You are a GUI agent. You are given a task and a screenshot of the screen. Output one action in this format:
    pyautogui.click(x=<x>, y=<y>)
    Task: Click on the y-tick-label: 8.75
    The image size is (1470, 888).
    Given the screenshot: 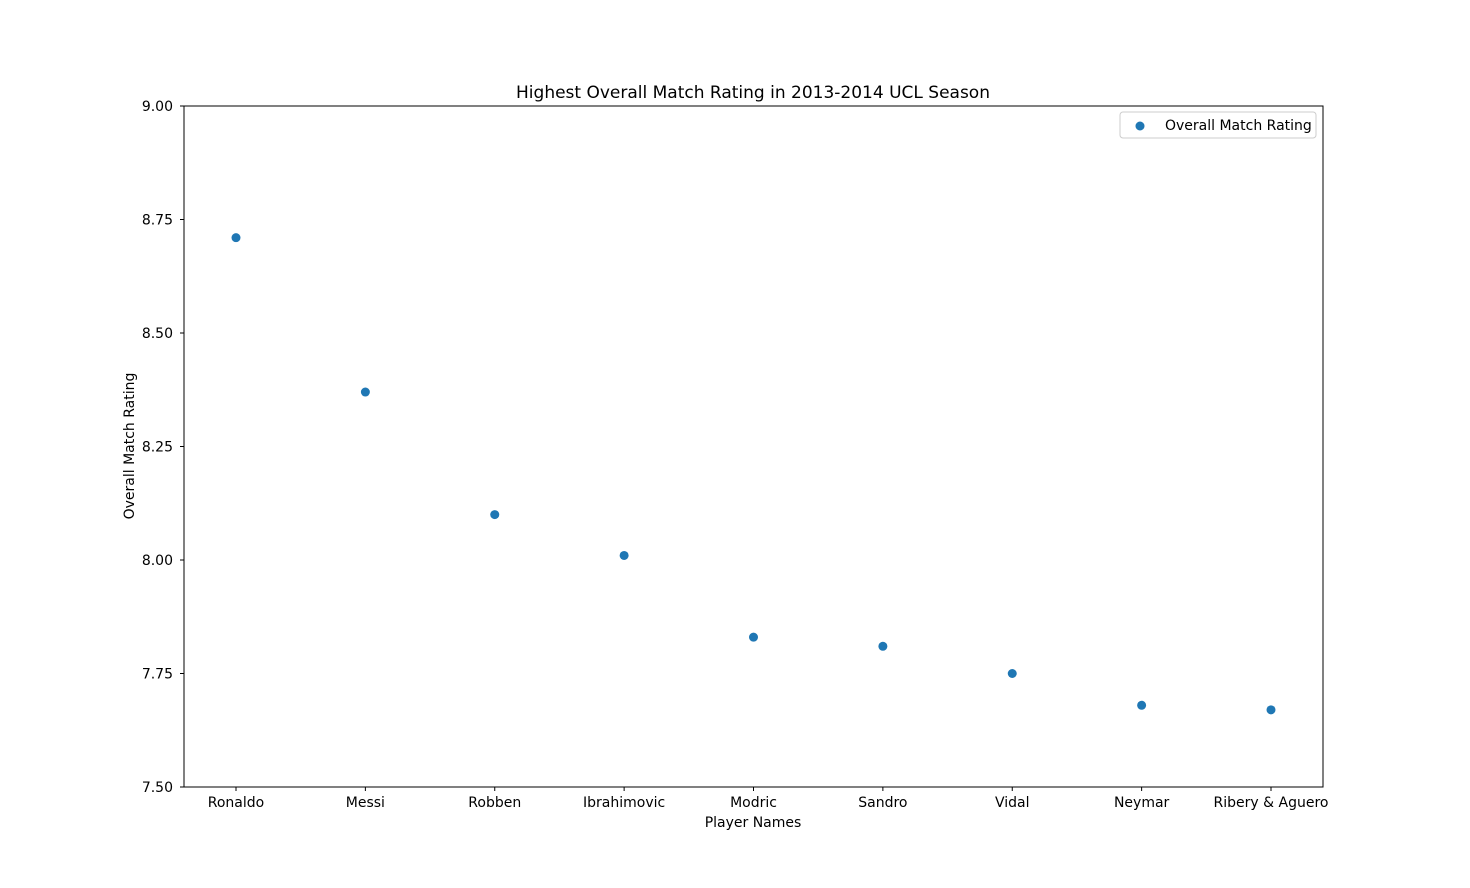 What is the action you would take?
    pyautogui.click(x=157, y=221)
    